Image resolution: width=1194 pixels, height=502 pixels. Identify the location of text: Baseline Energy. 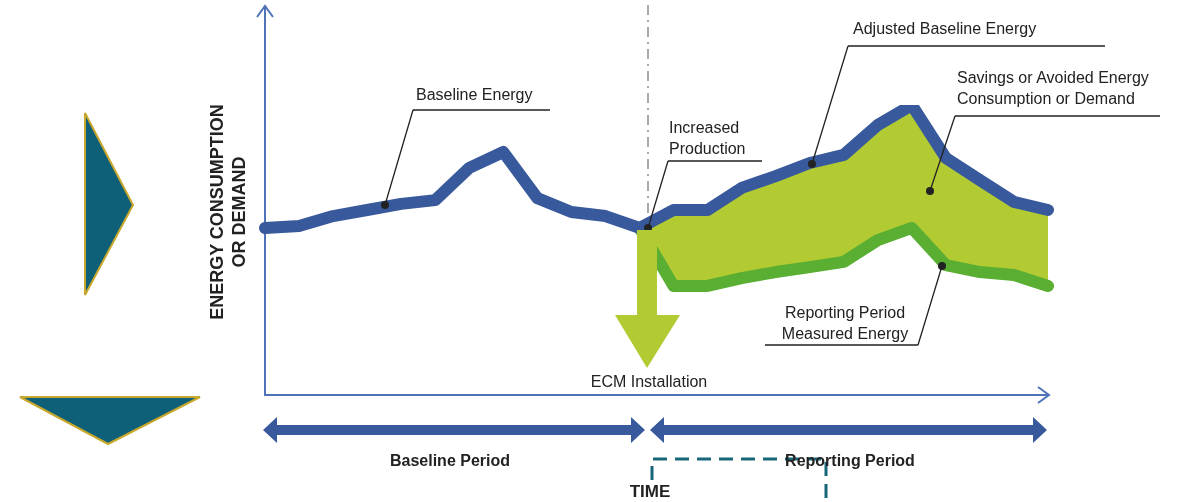
(474, 95).